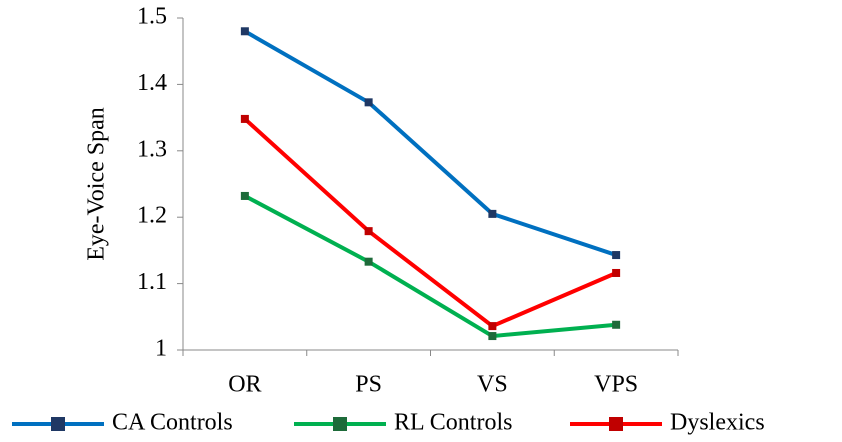 The height and width of the screenshot is (442, 842). Describe the element at coordinates (368, 385) in the screenshot. I see `x-tick-label: PS` at that location.